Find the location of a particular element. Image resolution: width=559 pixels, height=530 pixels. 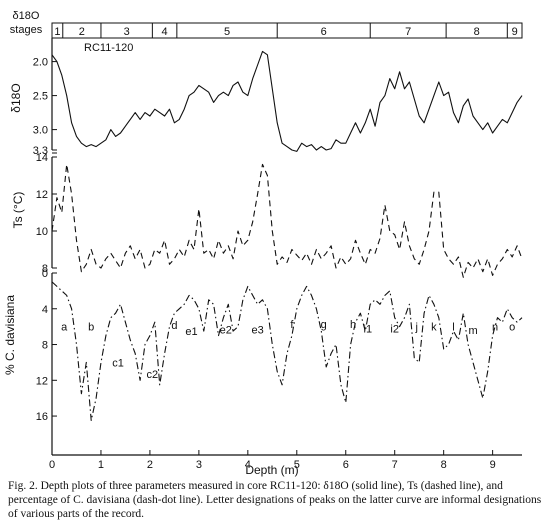

y-axis-label: % C. davisiana is located at coordinates (10, 335).